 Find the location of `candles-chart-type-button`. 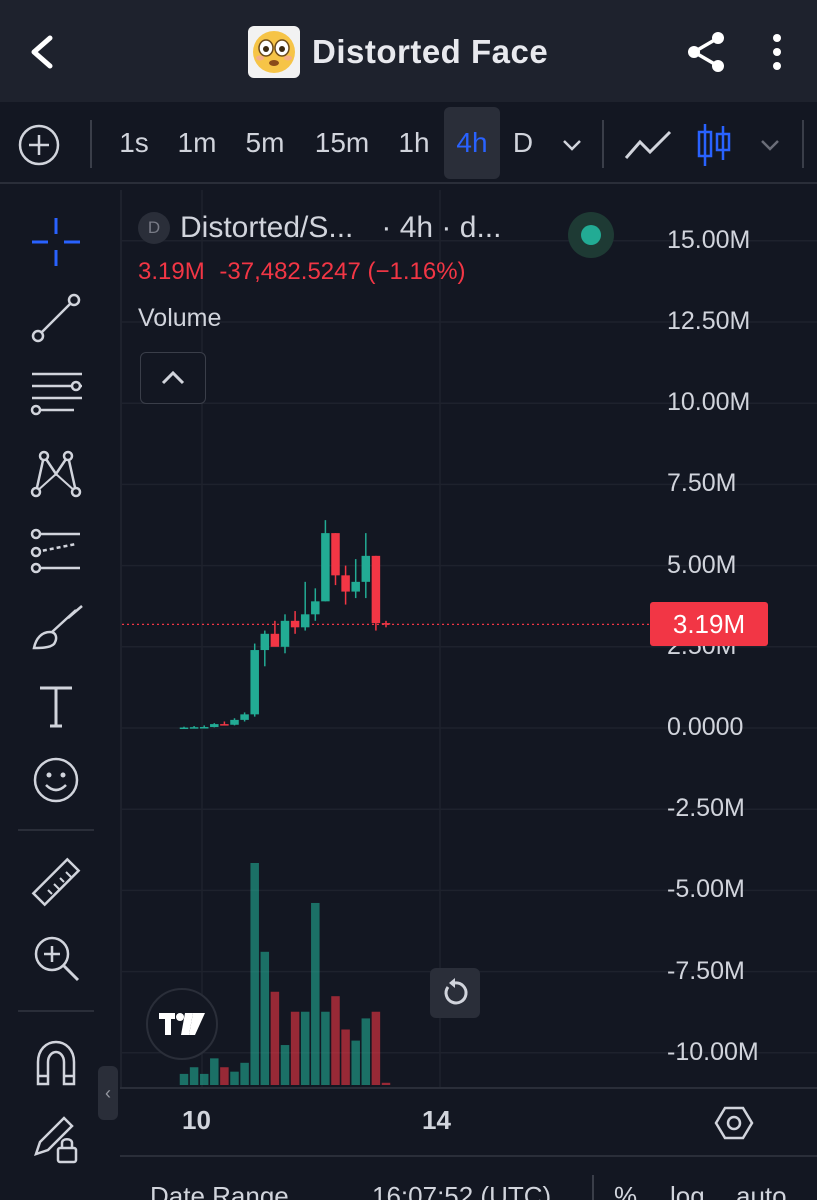

candles-chart-type-button is located at coordinates (715, 145).